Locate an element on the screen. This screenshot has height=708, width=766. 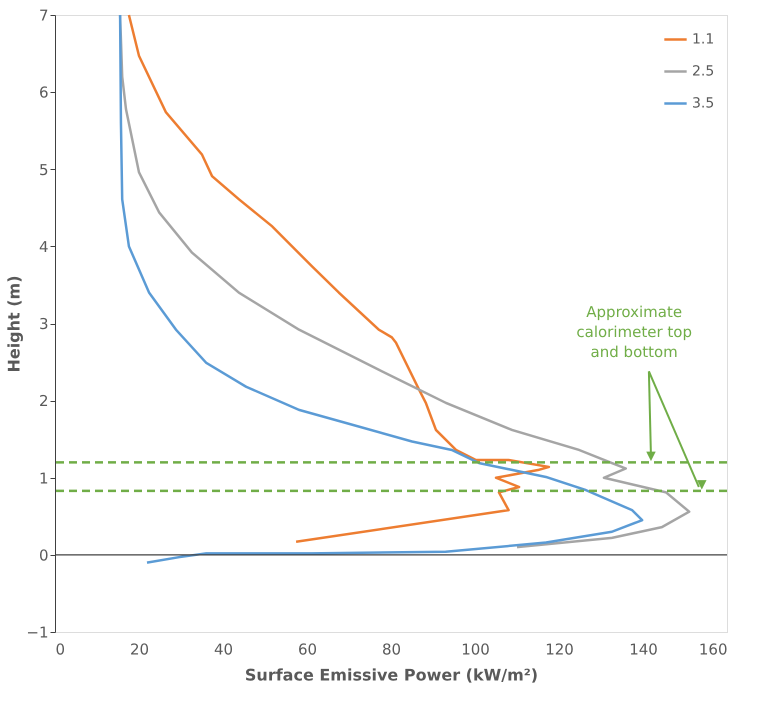
x-tick-label: 100 is located at coordinates (475, 649).